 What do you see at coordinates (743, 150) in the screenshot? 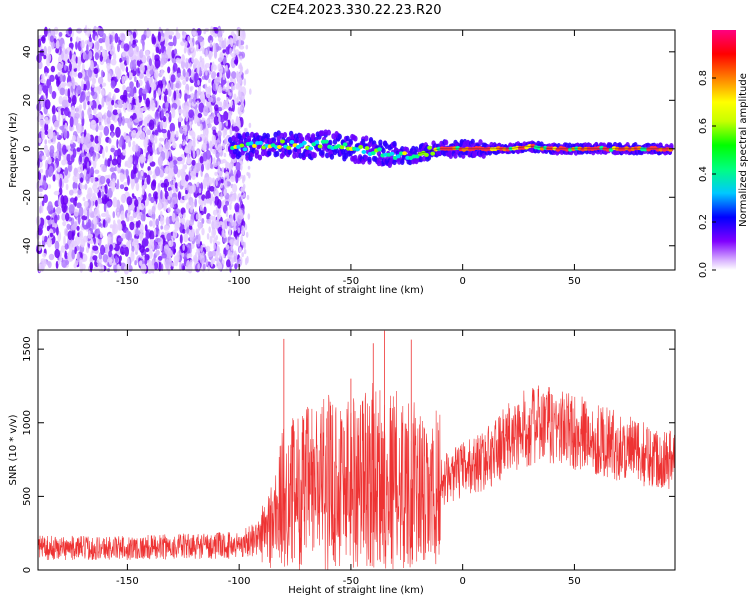
I see `colorbar-label: Normalized spectral amplitude` at bounding box center [743, 150].